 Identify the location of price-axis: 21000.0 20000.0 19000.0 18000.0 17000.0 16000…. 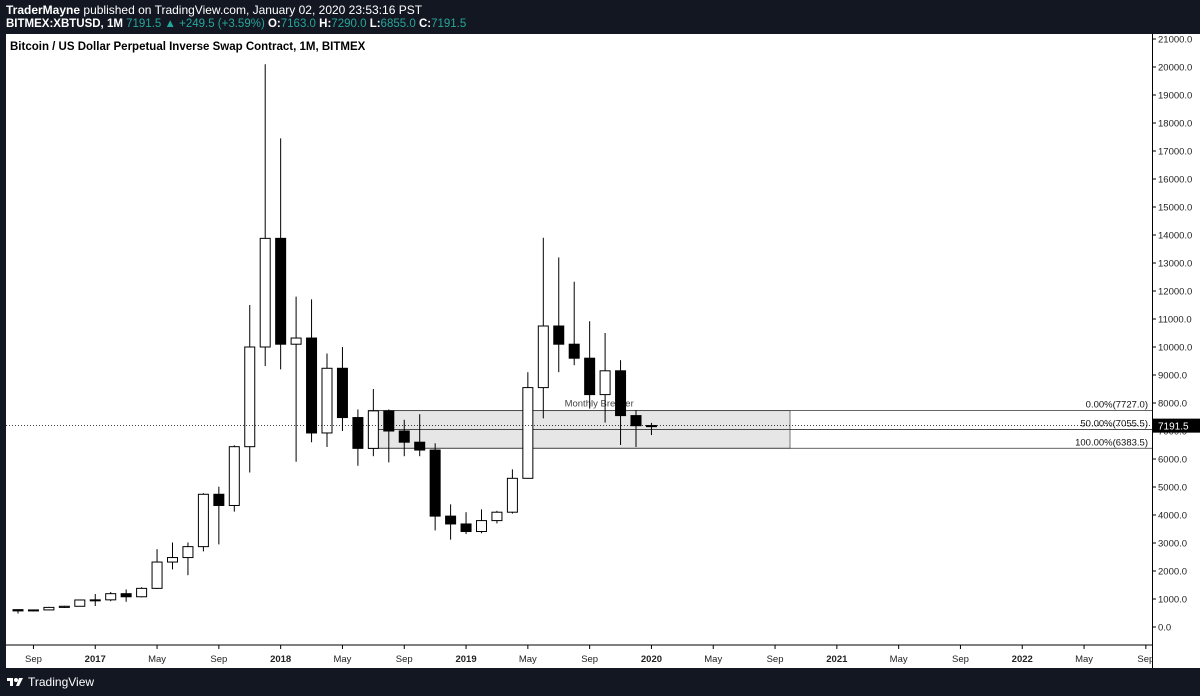
(1176, 351).